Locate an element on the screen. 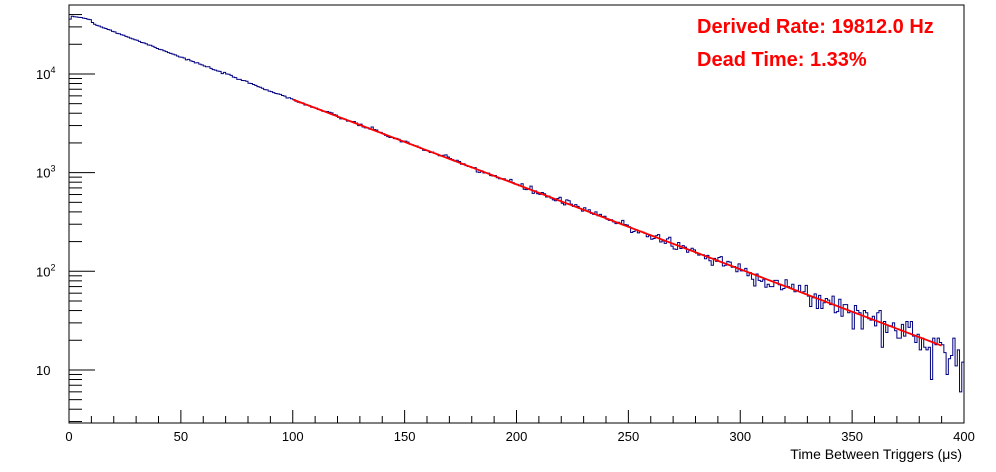 The image size is (996, 472). x-tick-label: 100 is located at coordinates (293, 436).